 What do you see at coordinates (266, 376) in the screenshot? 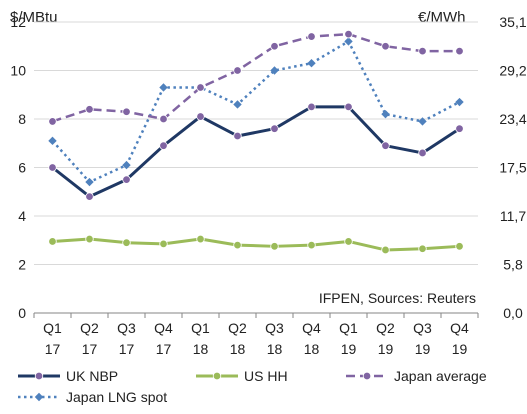
I see `legend-label: US HH` at bounding box center [266, 376].